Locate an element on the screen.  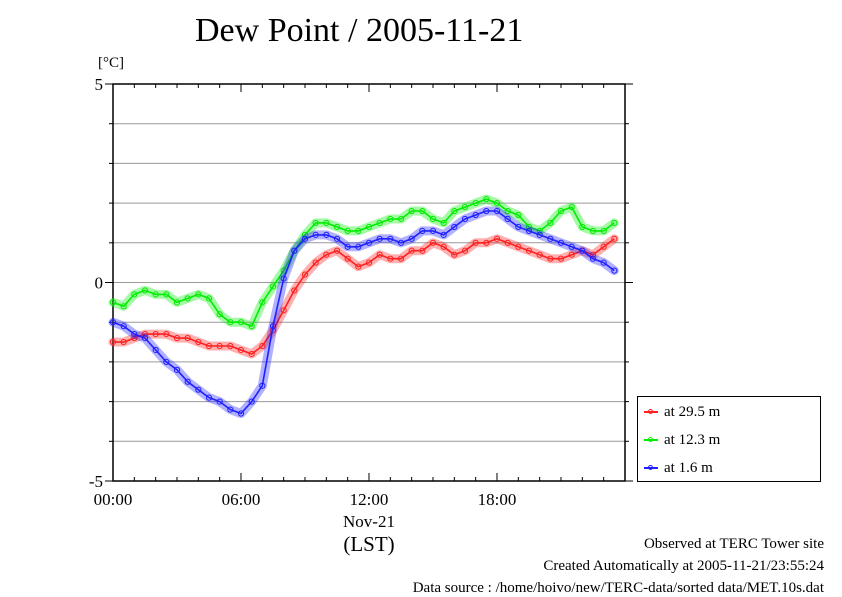
x-tick-label: 12:00 is located at coordinates (369, 499).